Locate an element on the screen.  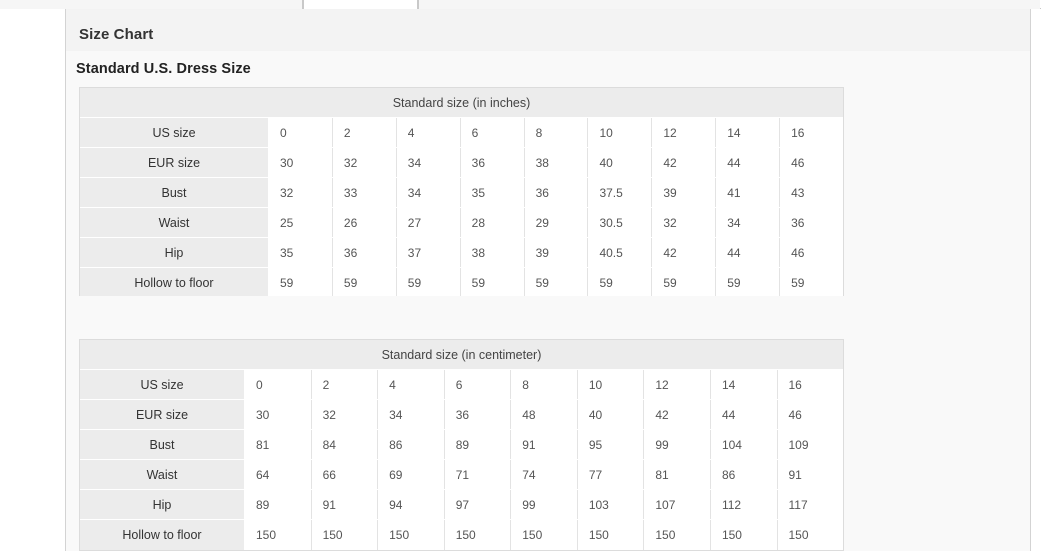
table-cell: 48 is located at coordinates (544, 414).